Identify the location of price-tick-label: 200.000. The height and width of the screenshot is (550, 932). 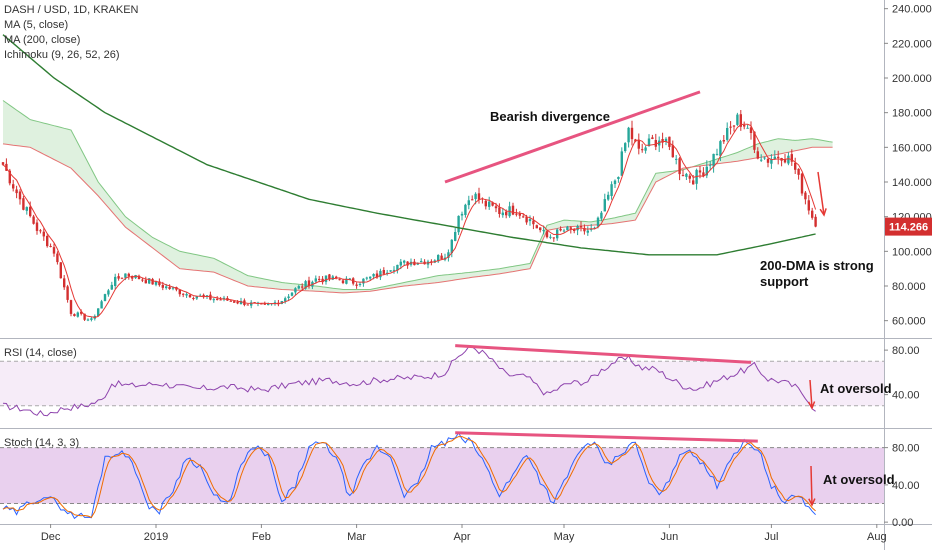
(912, 79).